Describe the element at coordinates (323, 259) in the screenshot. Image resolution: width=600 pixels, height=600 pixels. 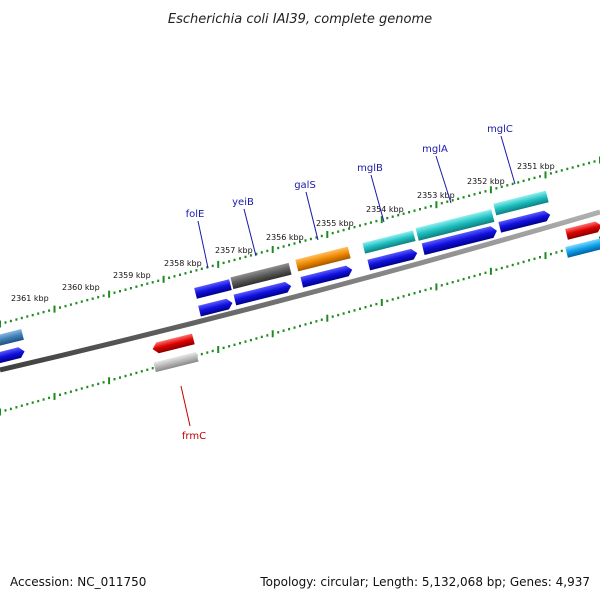
I see `gene-arrow-galS` at that location.